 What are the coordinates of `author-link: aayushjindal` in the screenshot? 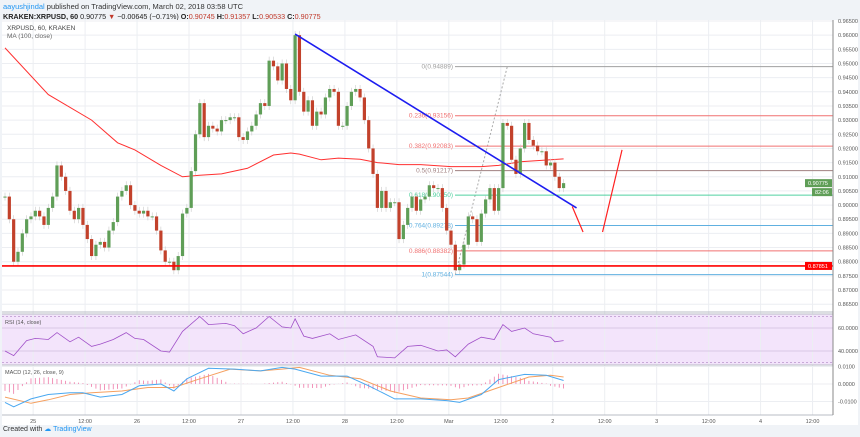 It's located at (24, 6).